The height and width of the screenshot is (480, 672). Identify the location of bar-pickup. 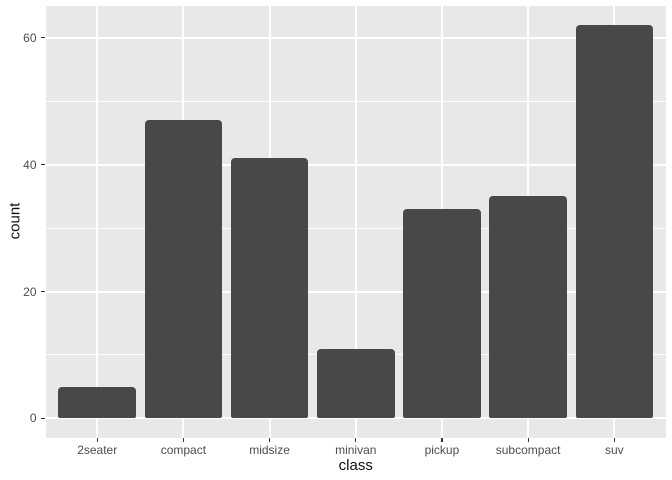
(442, 314).